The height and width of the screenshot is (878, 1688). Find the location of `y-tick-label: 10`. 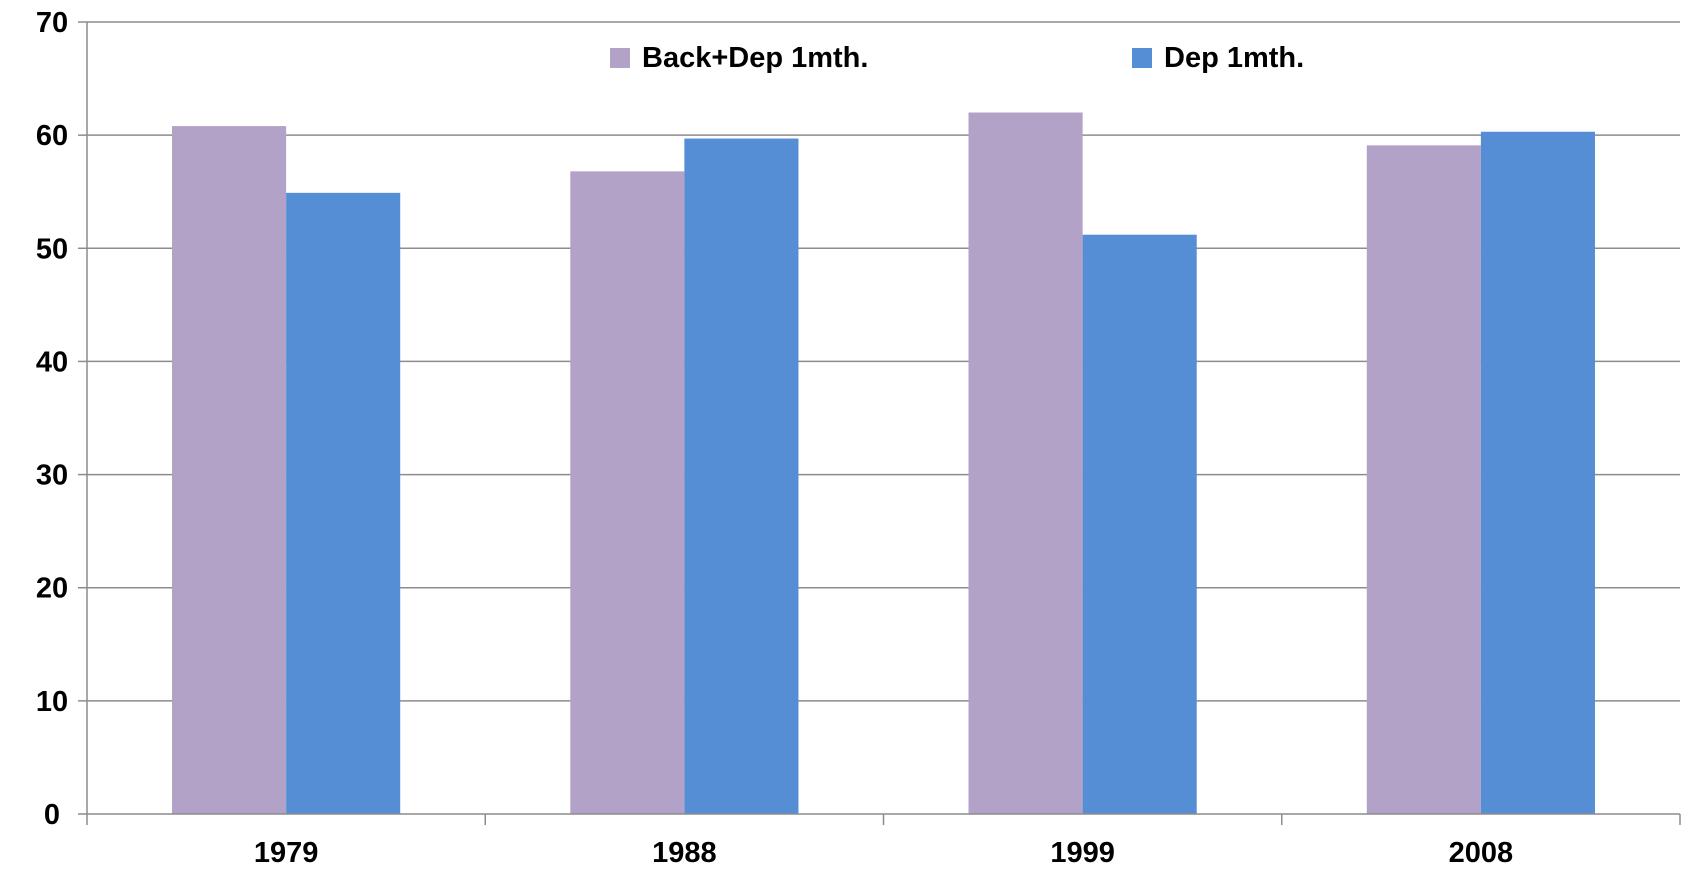

y-tick-label: 10 is located at coordinates (52, 702).